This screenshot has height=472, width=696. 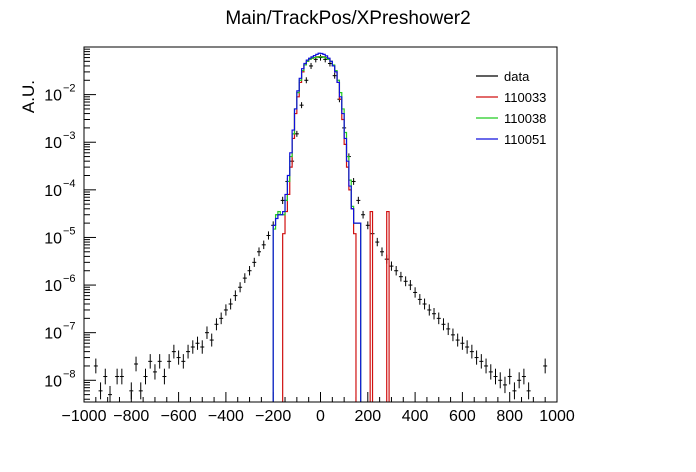 I want to click on x-tick-label: −400, so click(x=226, y=416).